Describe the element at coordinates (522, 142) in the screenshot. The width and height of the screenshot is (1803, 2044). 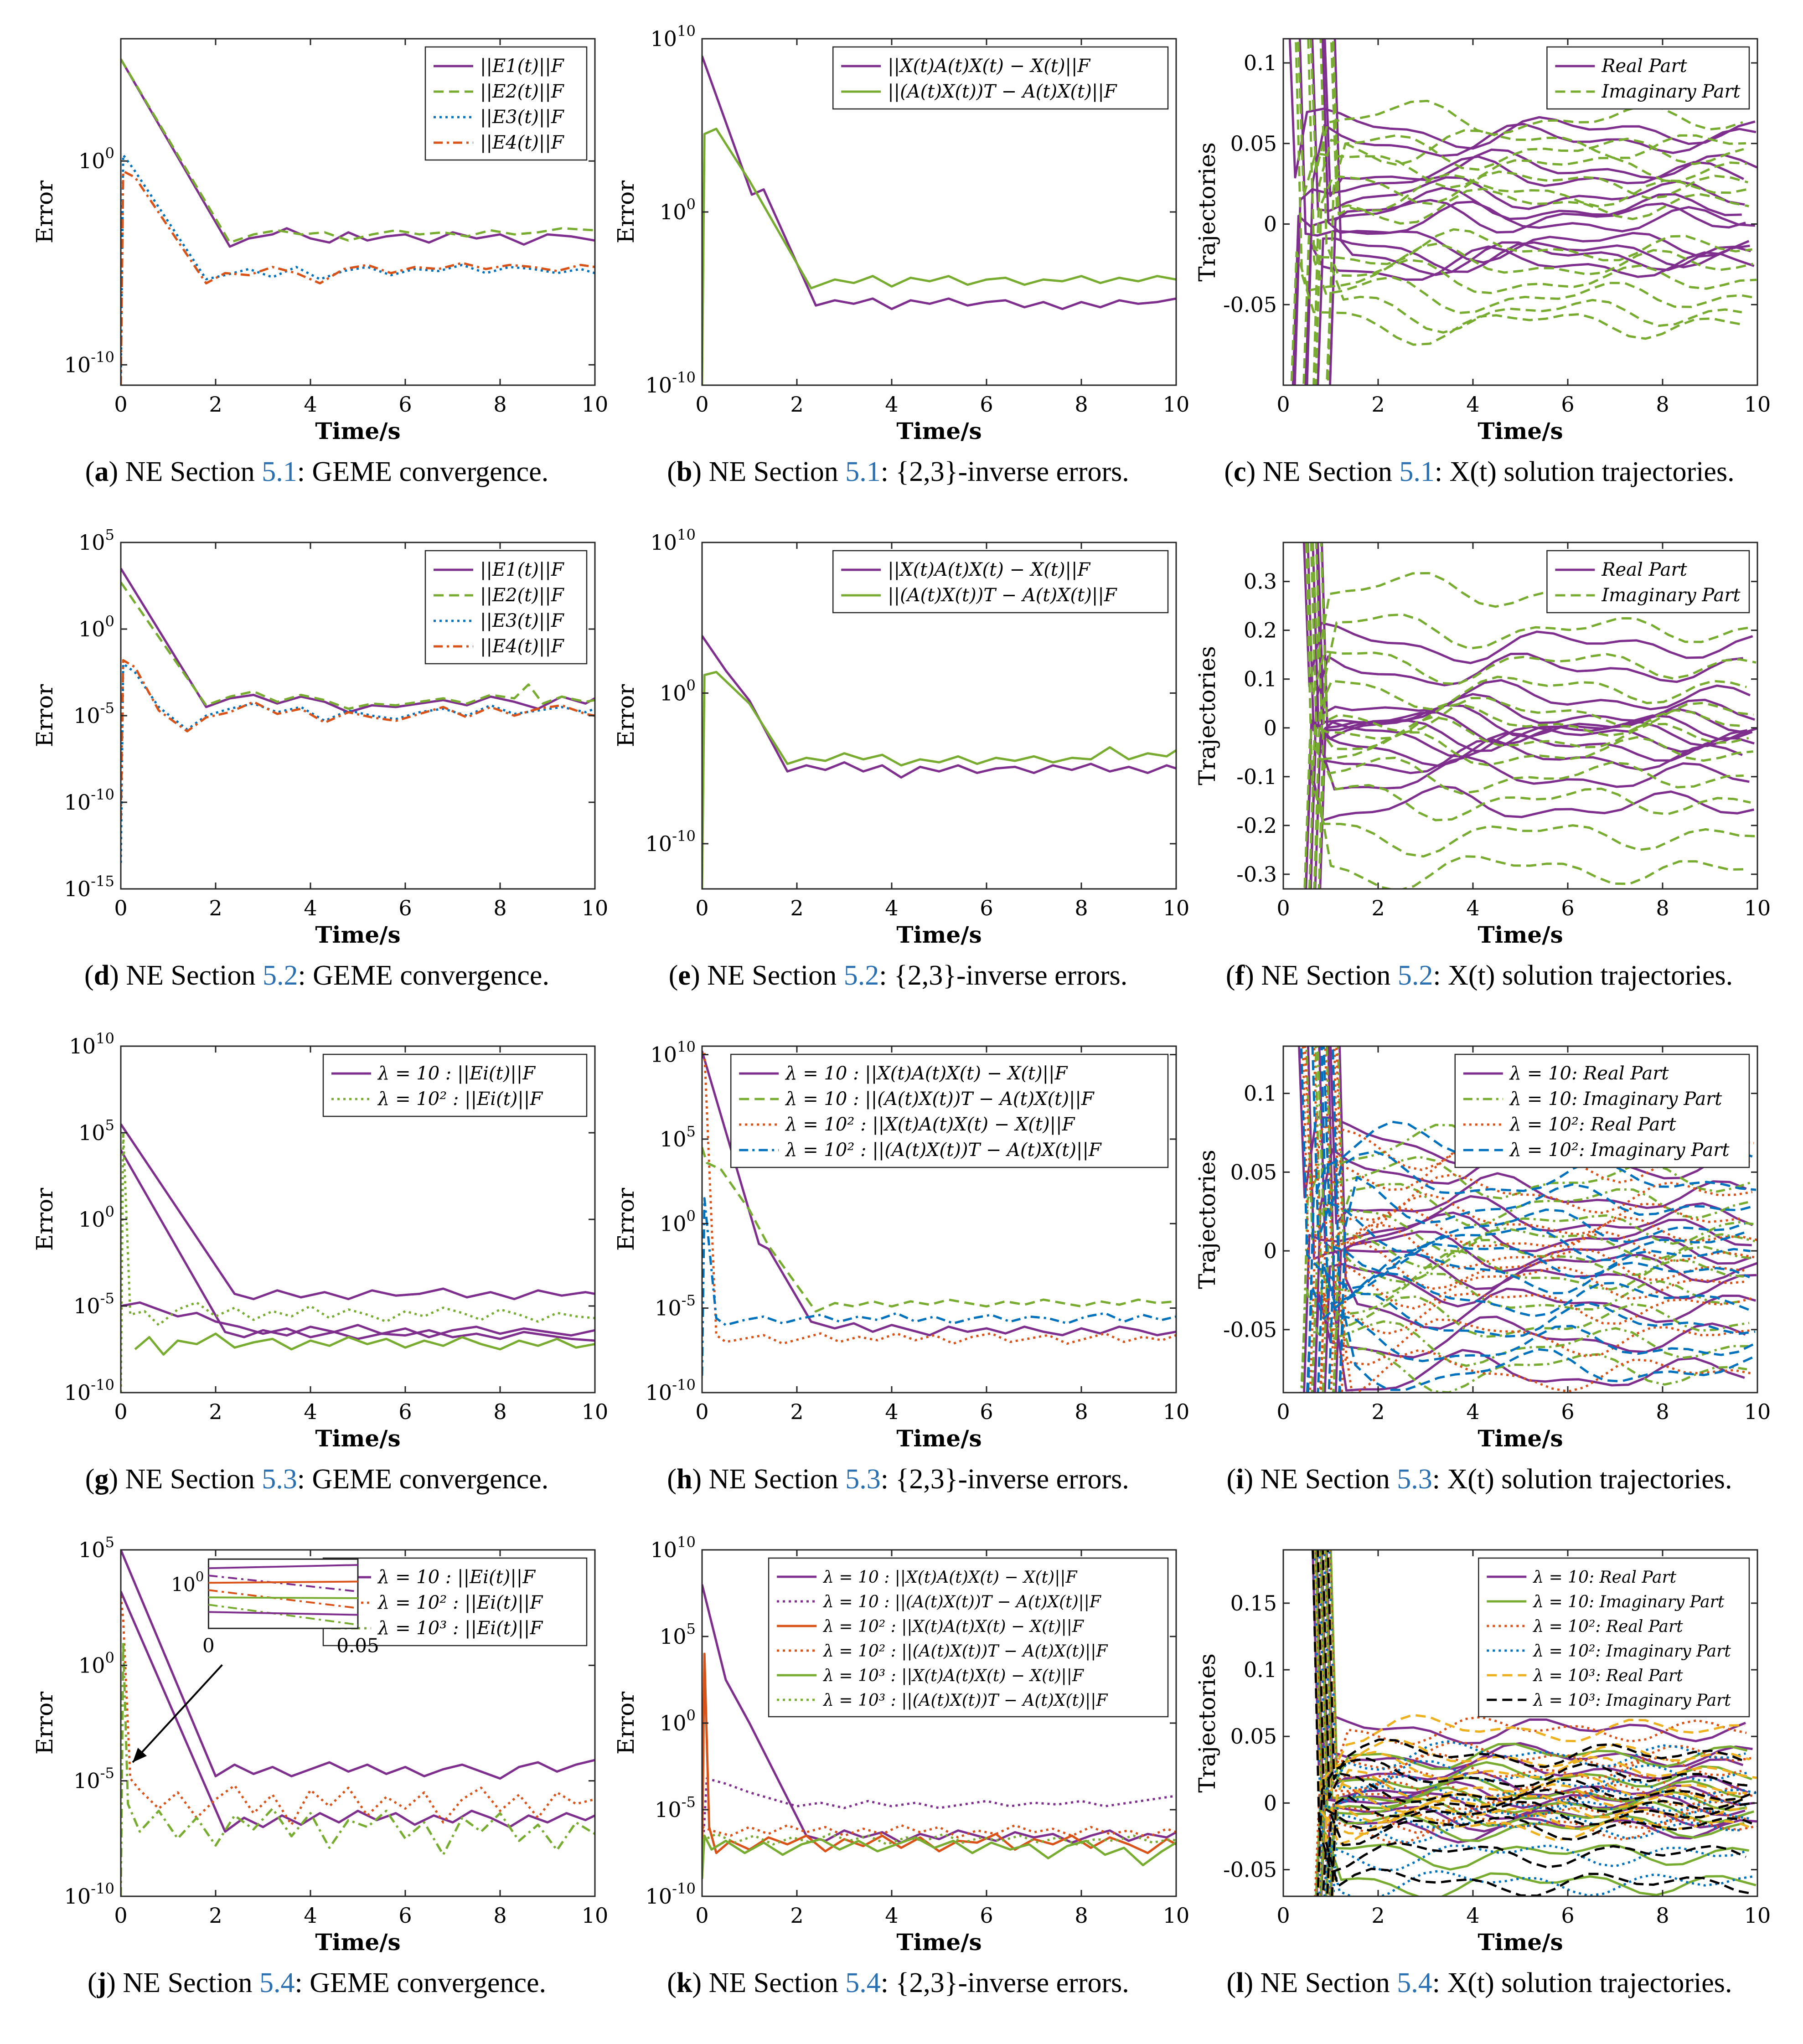
I see `legend-label: ||E4(t)||F` at that location.